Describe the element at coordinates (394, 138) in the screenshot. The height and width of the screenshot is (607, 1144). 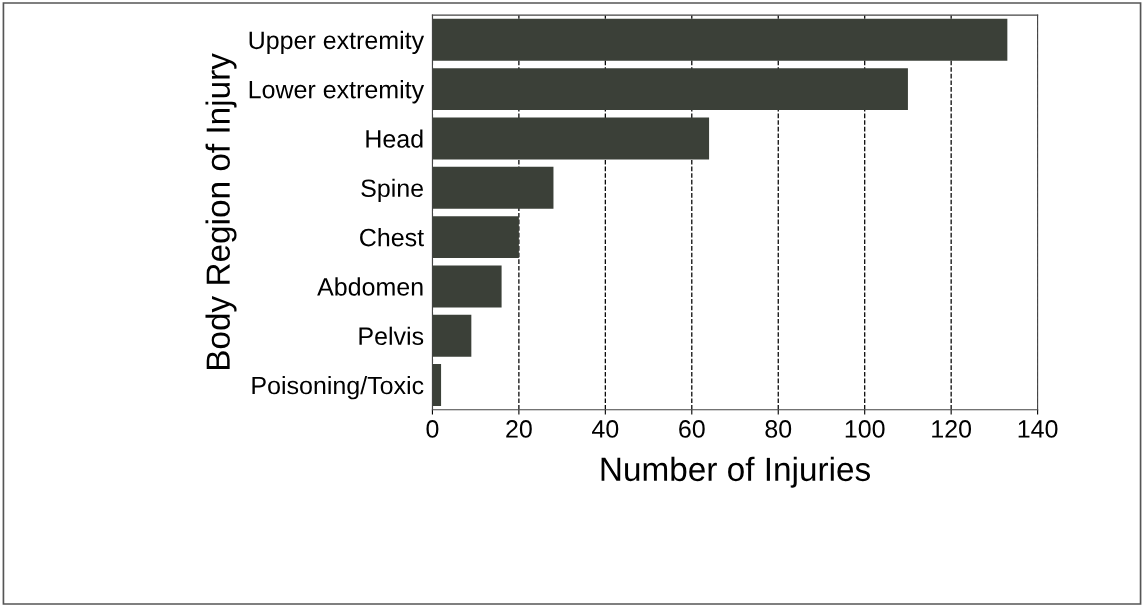
I see `y-tick-label: Head` at that location.